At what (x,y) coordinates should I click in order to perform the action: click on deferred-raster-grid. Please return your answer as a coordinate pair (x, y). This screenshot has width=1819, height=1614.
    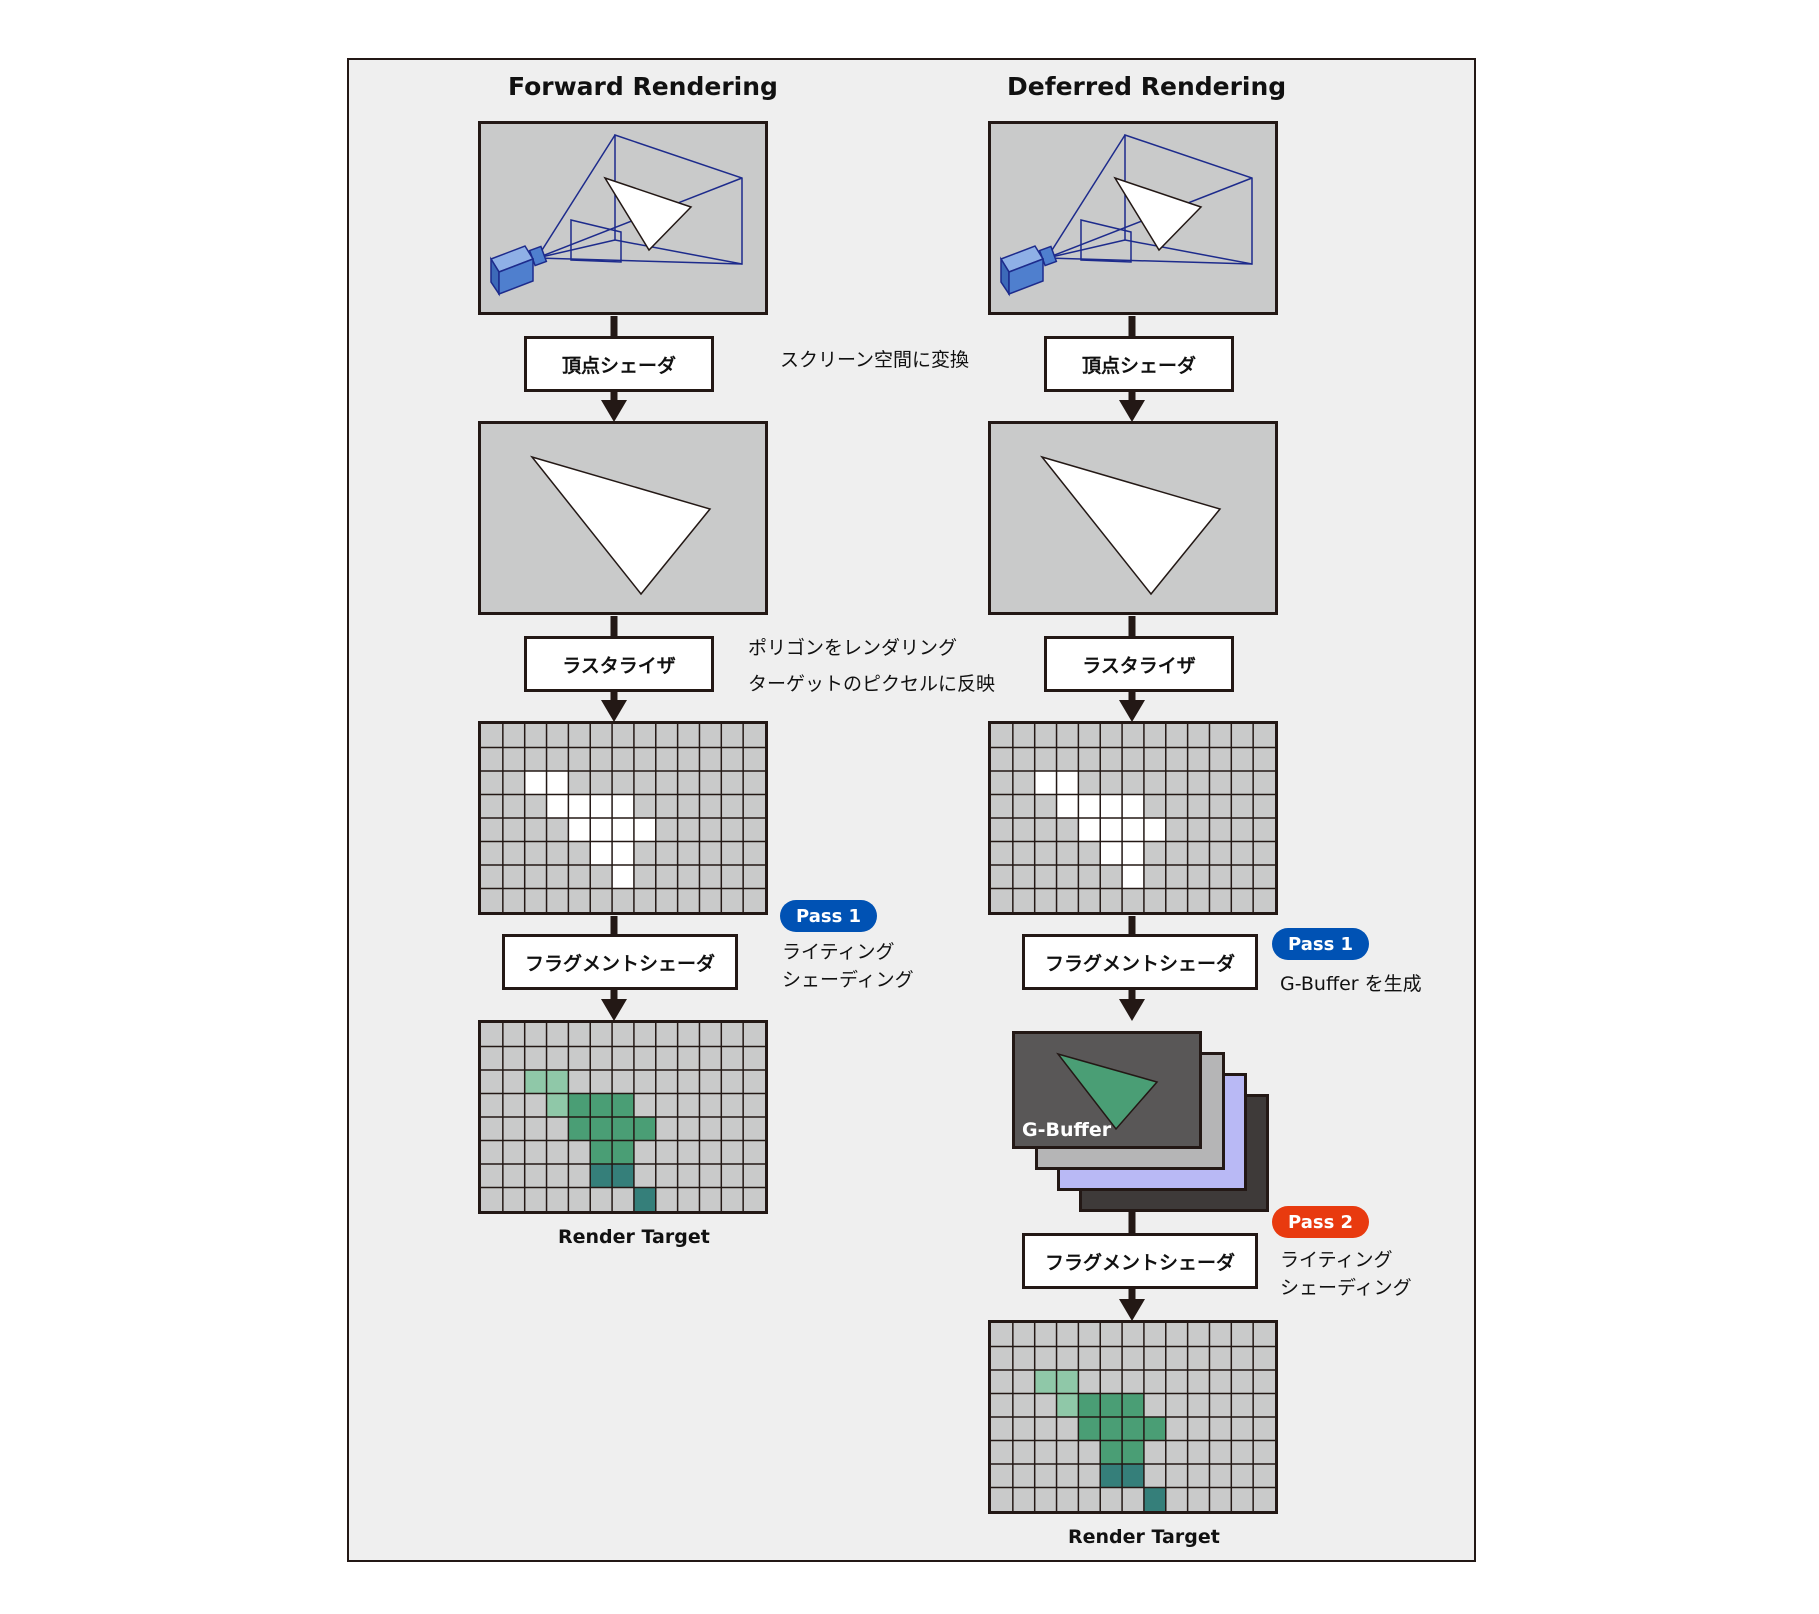
    Looking at the image, I should click on (1133, 818).